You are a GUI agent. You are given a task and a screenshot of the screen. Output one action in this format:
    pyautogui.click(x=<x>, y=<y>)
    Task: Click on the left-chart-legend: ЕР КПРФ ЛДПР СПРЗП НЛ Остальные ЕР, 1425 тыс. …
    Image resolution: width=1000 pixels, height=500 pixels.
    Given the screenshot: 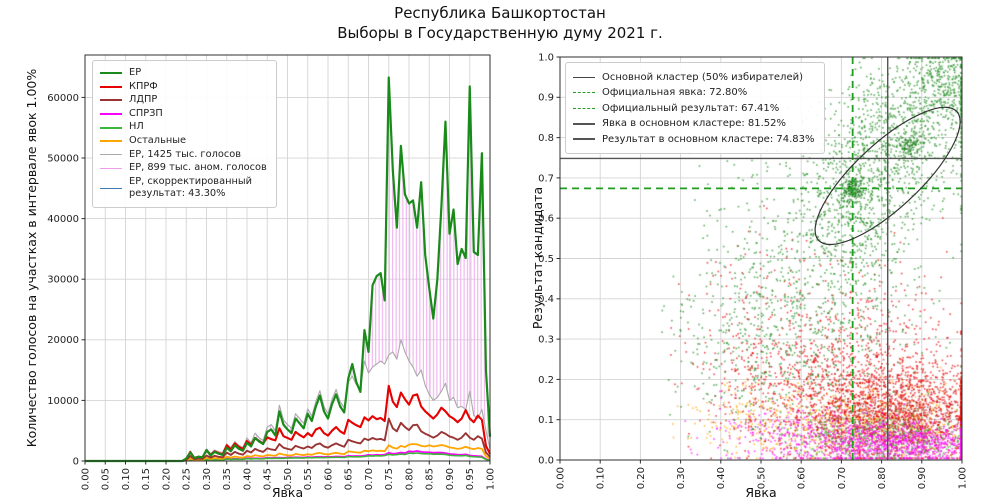 What is the action you would take?
    pyautogui.click(x=184, y=134)
    